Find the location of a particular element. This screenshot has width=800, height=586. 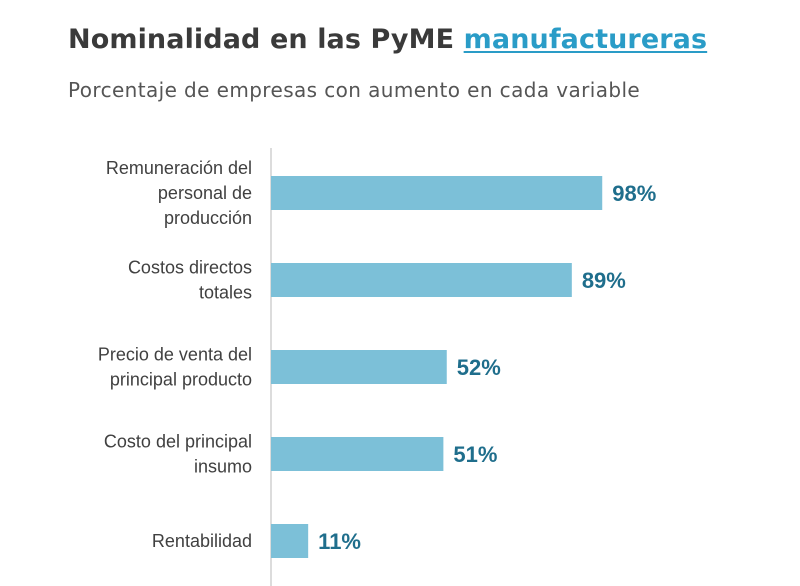

category-label-4: Costo del principal insumo is located at coordinates (178, 454).